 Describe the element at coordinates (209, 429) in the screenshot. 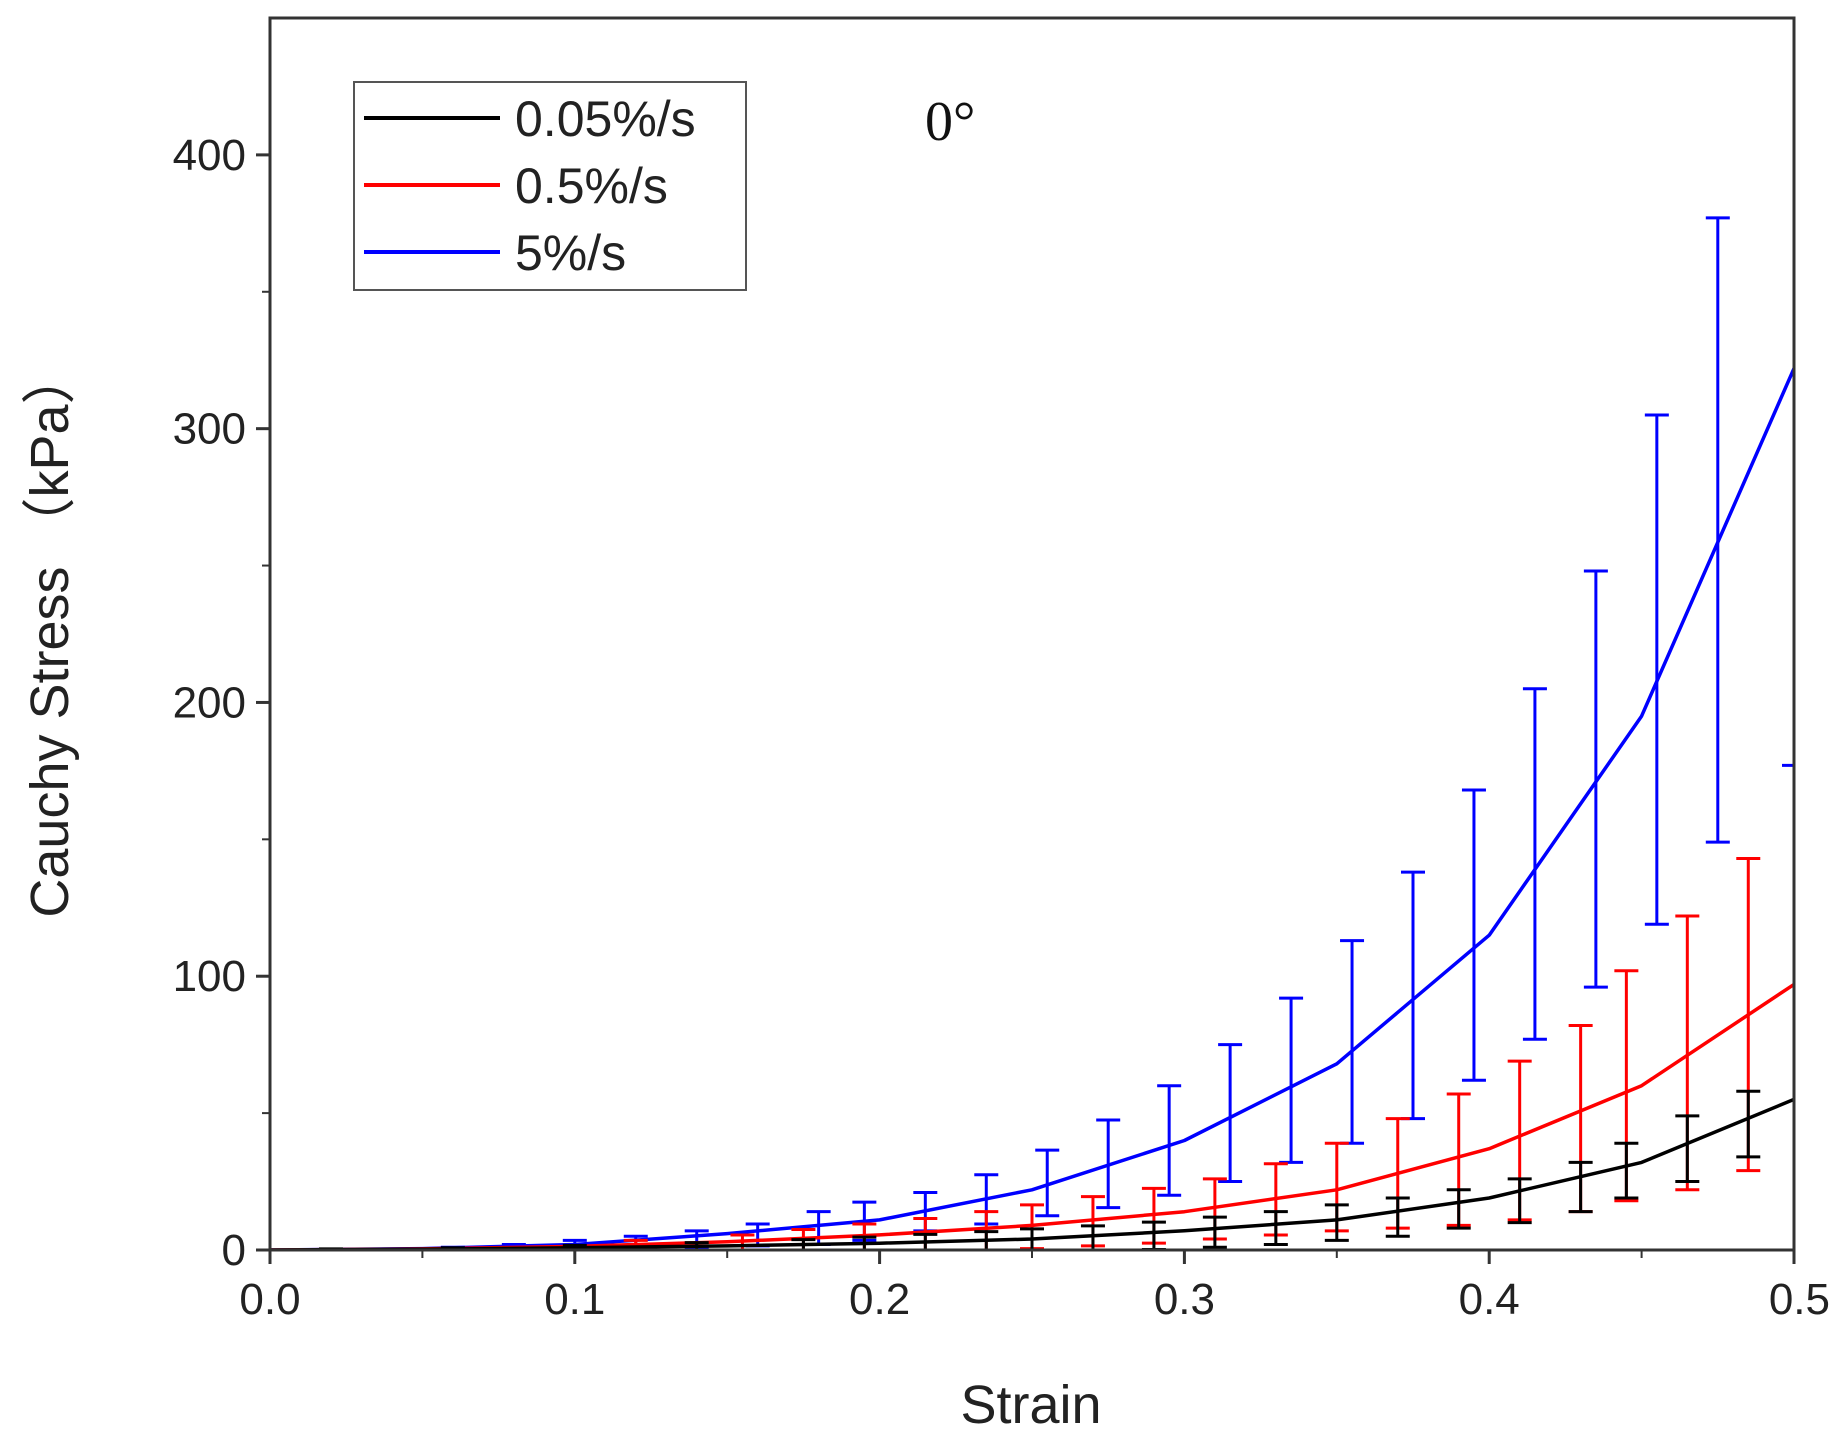

I see `y-tick-label: 300` at that location.